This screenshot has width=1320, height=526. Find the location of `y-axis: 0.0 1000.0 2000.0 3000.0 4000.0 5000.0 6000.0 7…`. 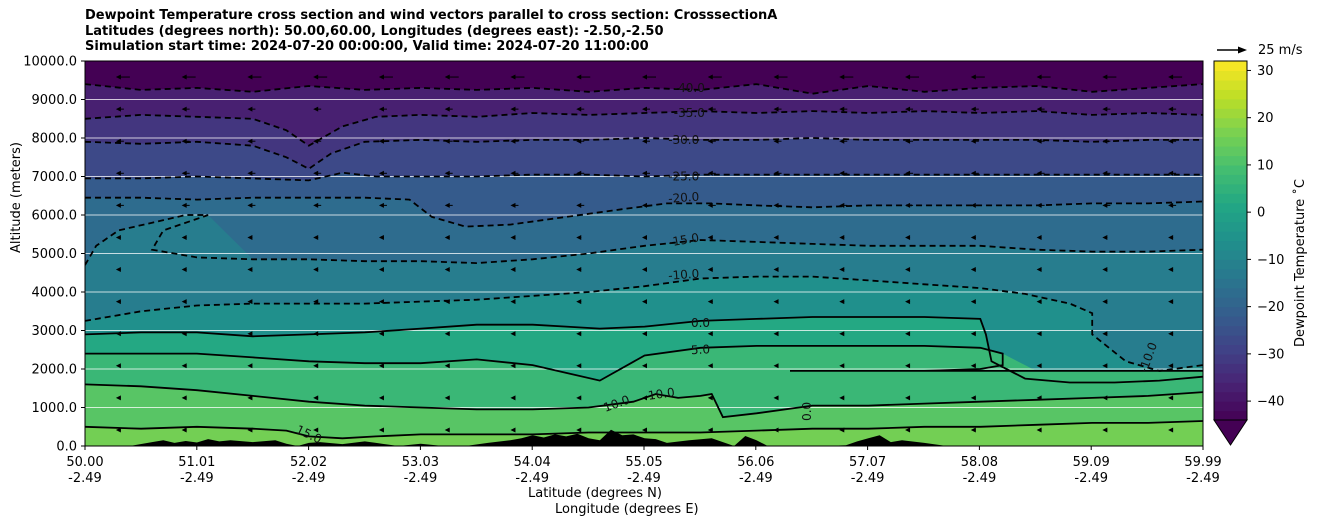

y-axis: 0.0 1000.0 2000.0 3000.0 4000.0 5000.0 6000.0 7… is located at coordinates (54, 255).